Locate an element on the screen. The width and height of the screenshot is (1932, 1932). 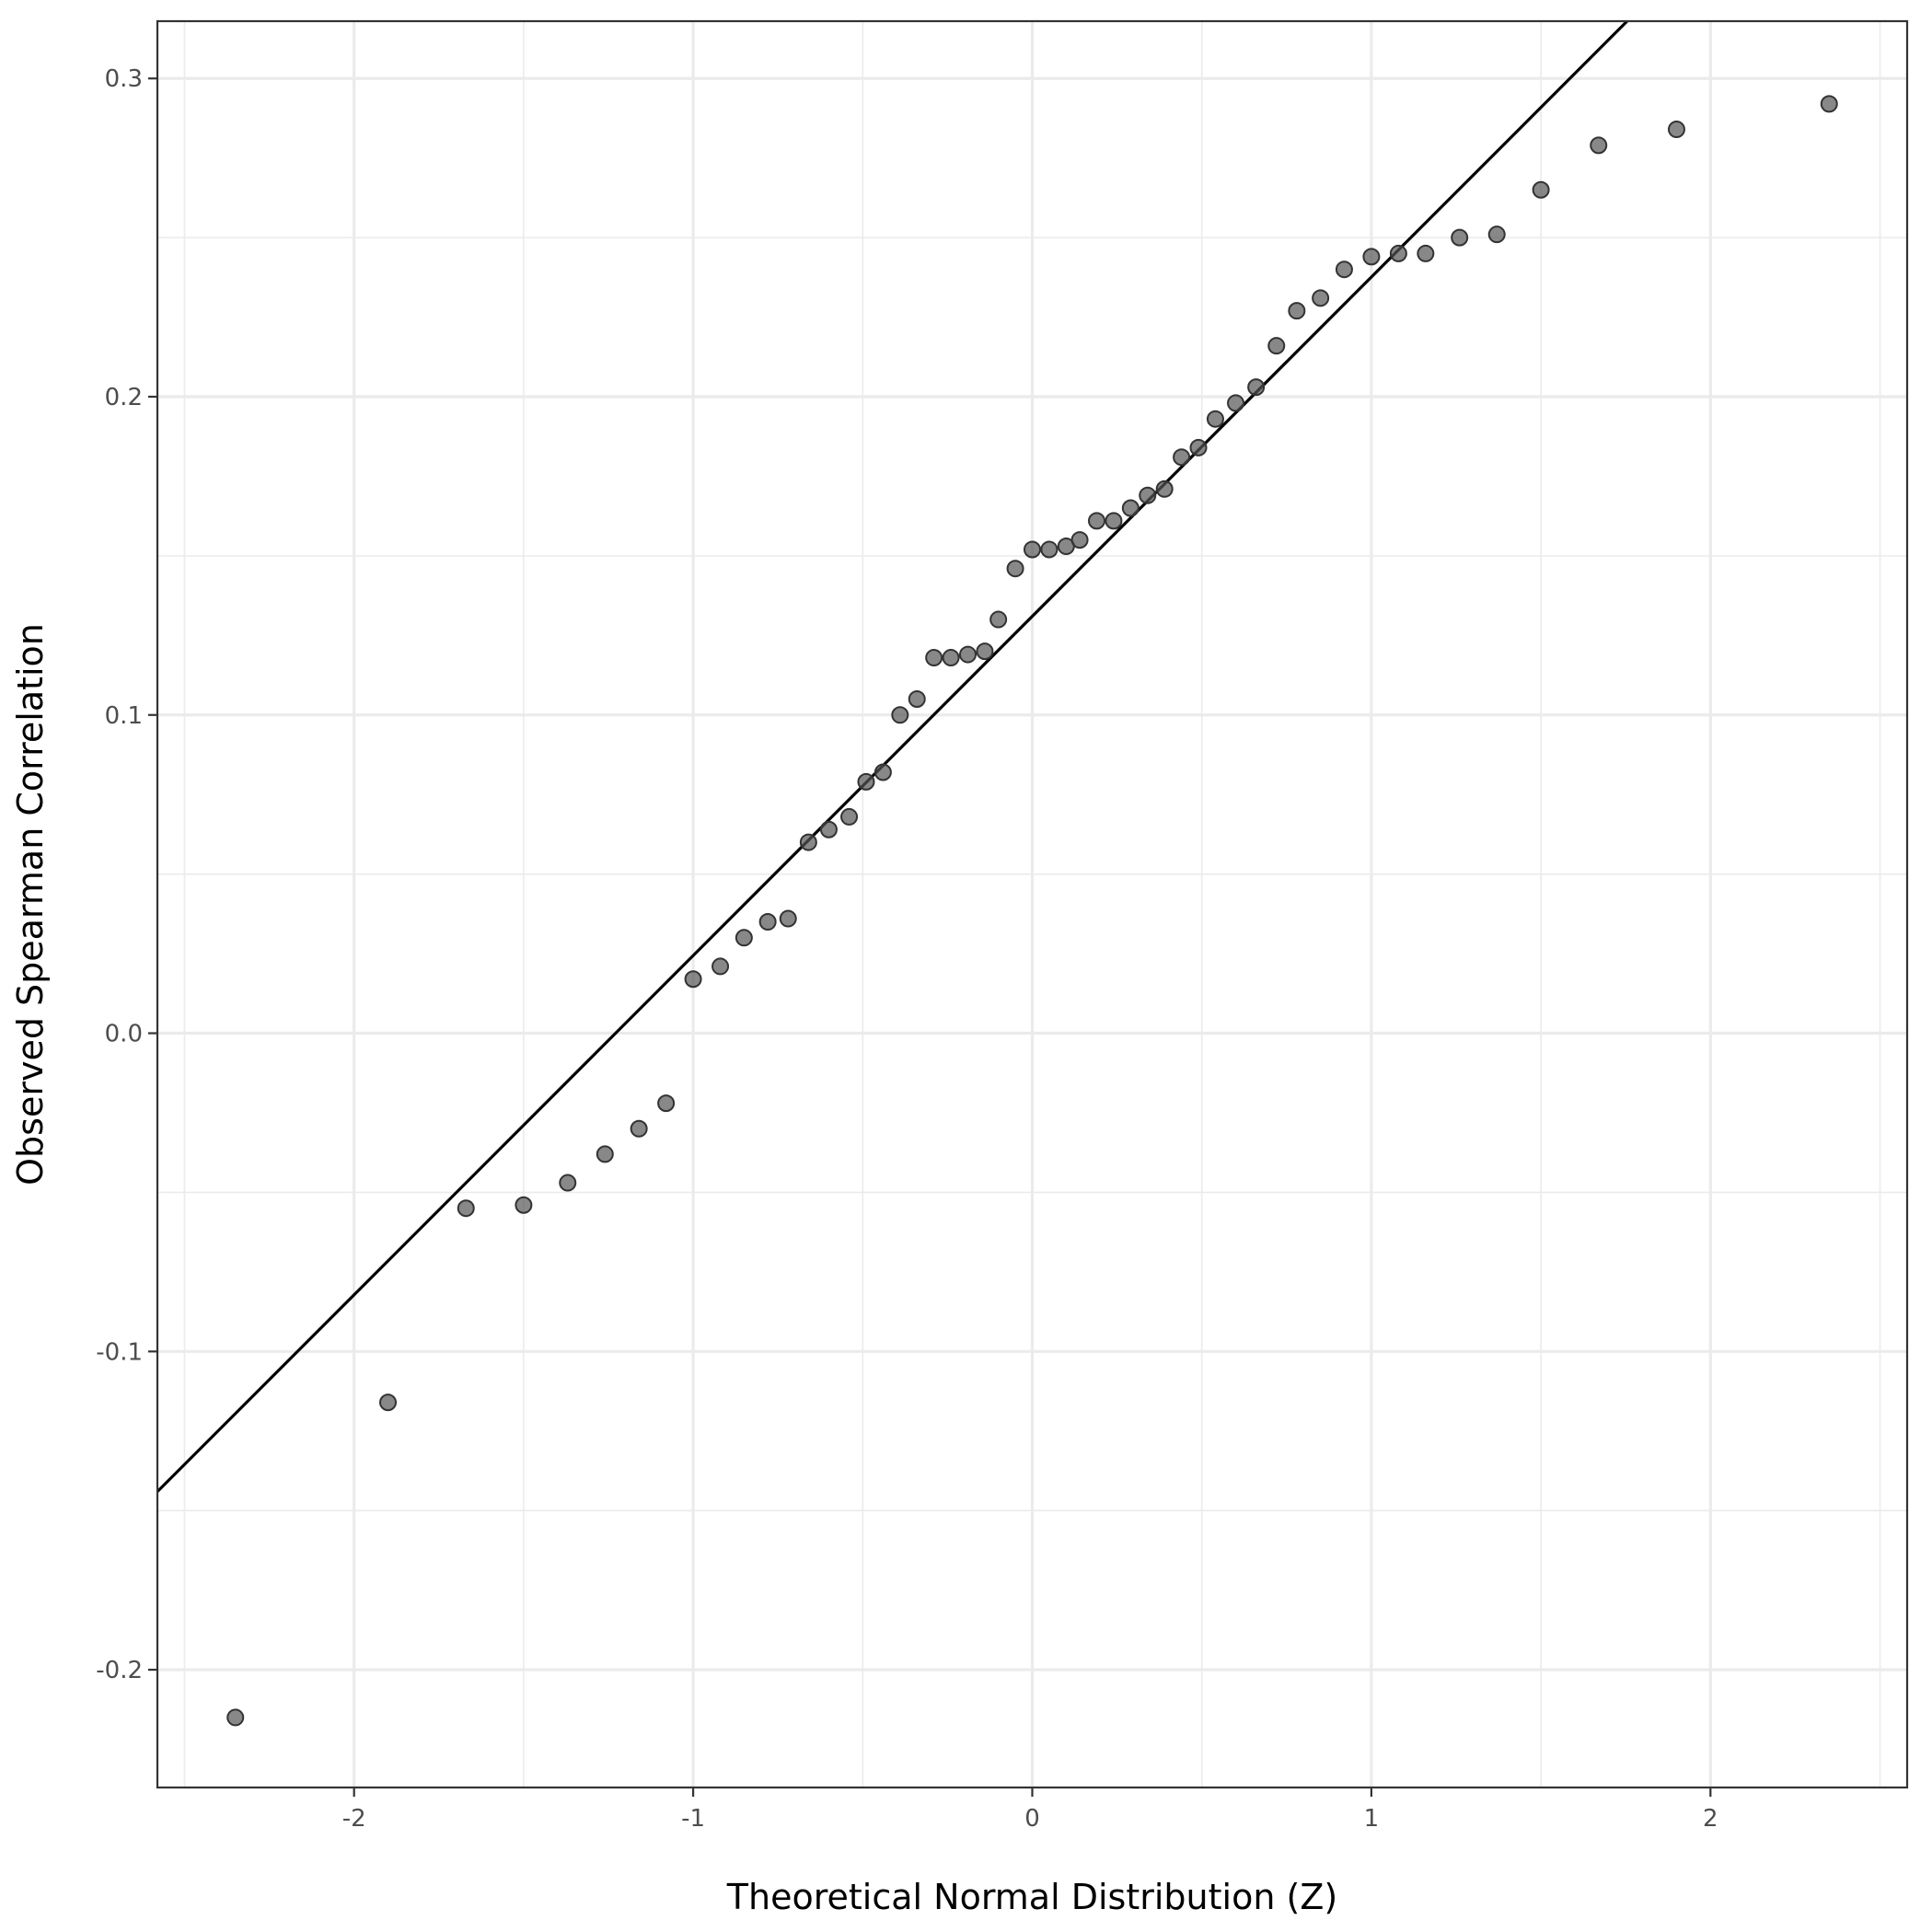
x-tick-label: 2 is located at coordinates (1711, 1819).